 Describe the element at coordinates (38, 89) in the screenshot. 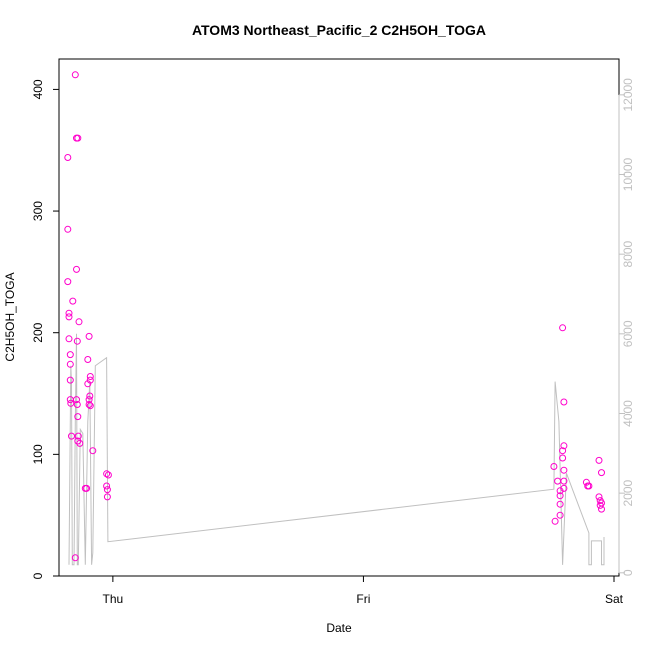

I see `y-tick-label: 400` at that location.